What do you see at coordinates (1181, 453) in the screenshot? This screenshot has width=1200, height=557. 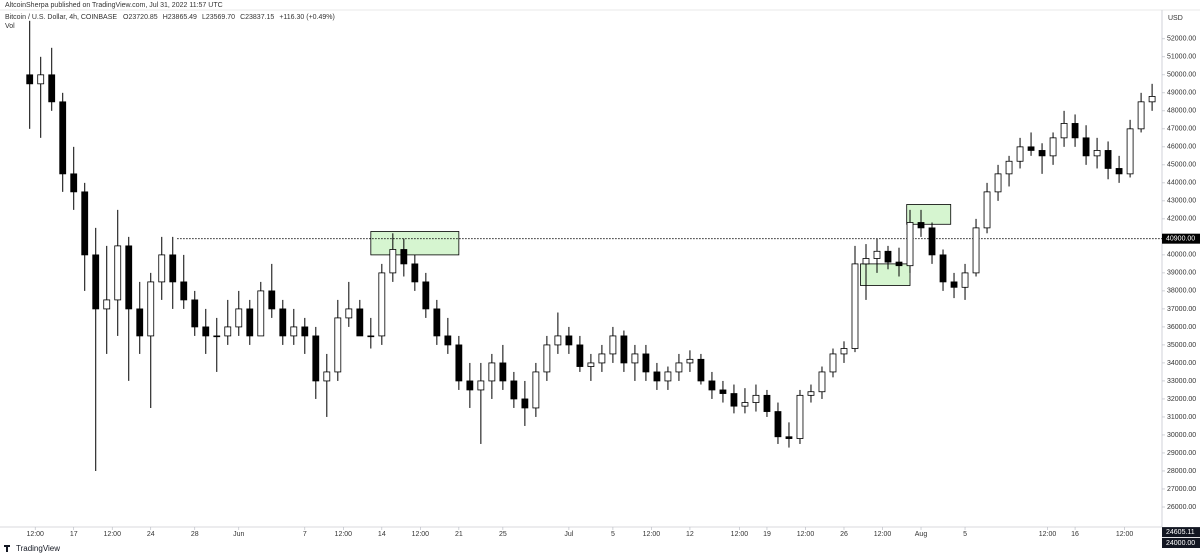 I see `y-tick-label: 29000.00` at bounding box center [1181, 453].